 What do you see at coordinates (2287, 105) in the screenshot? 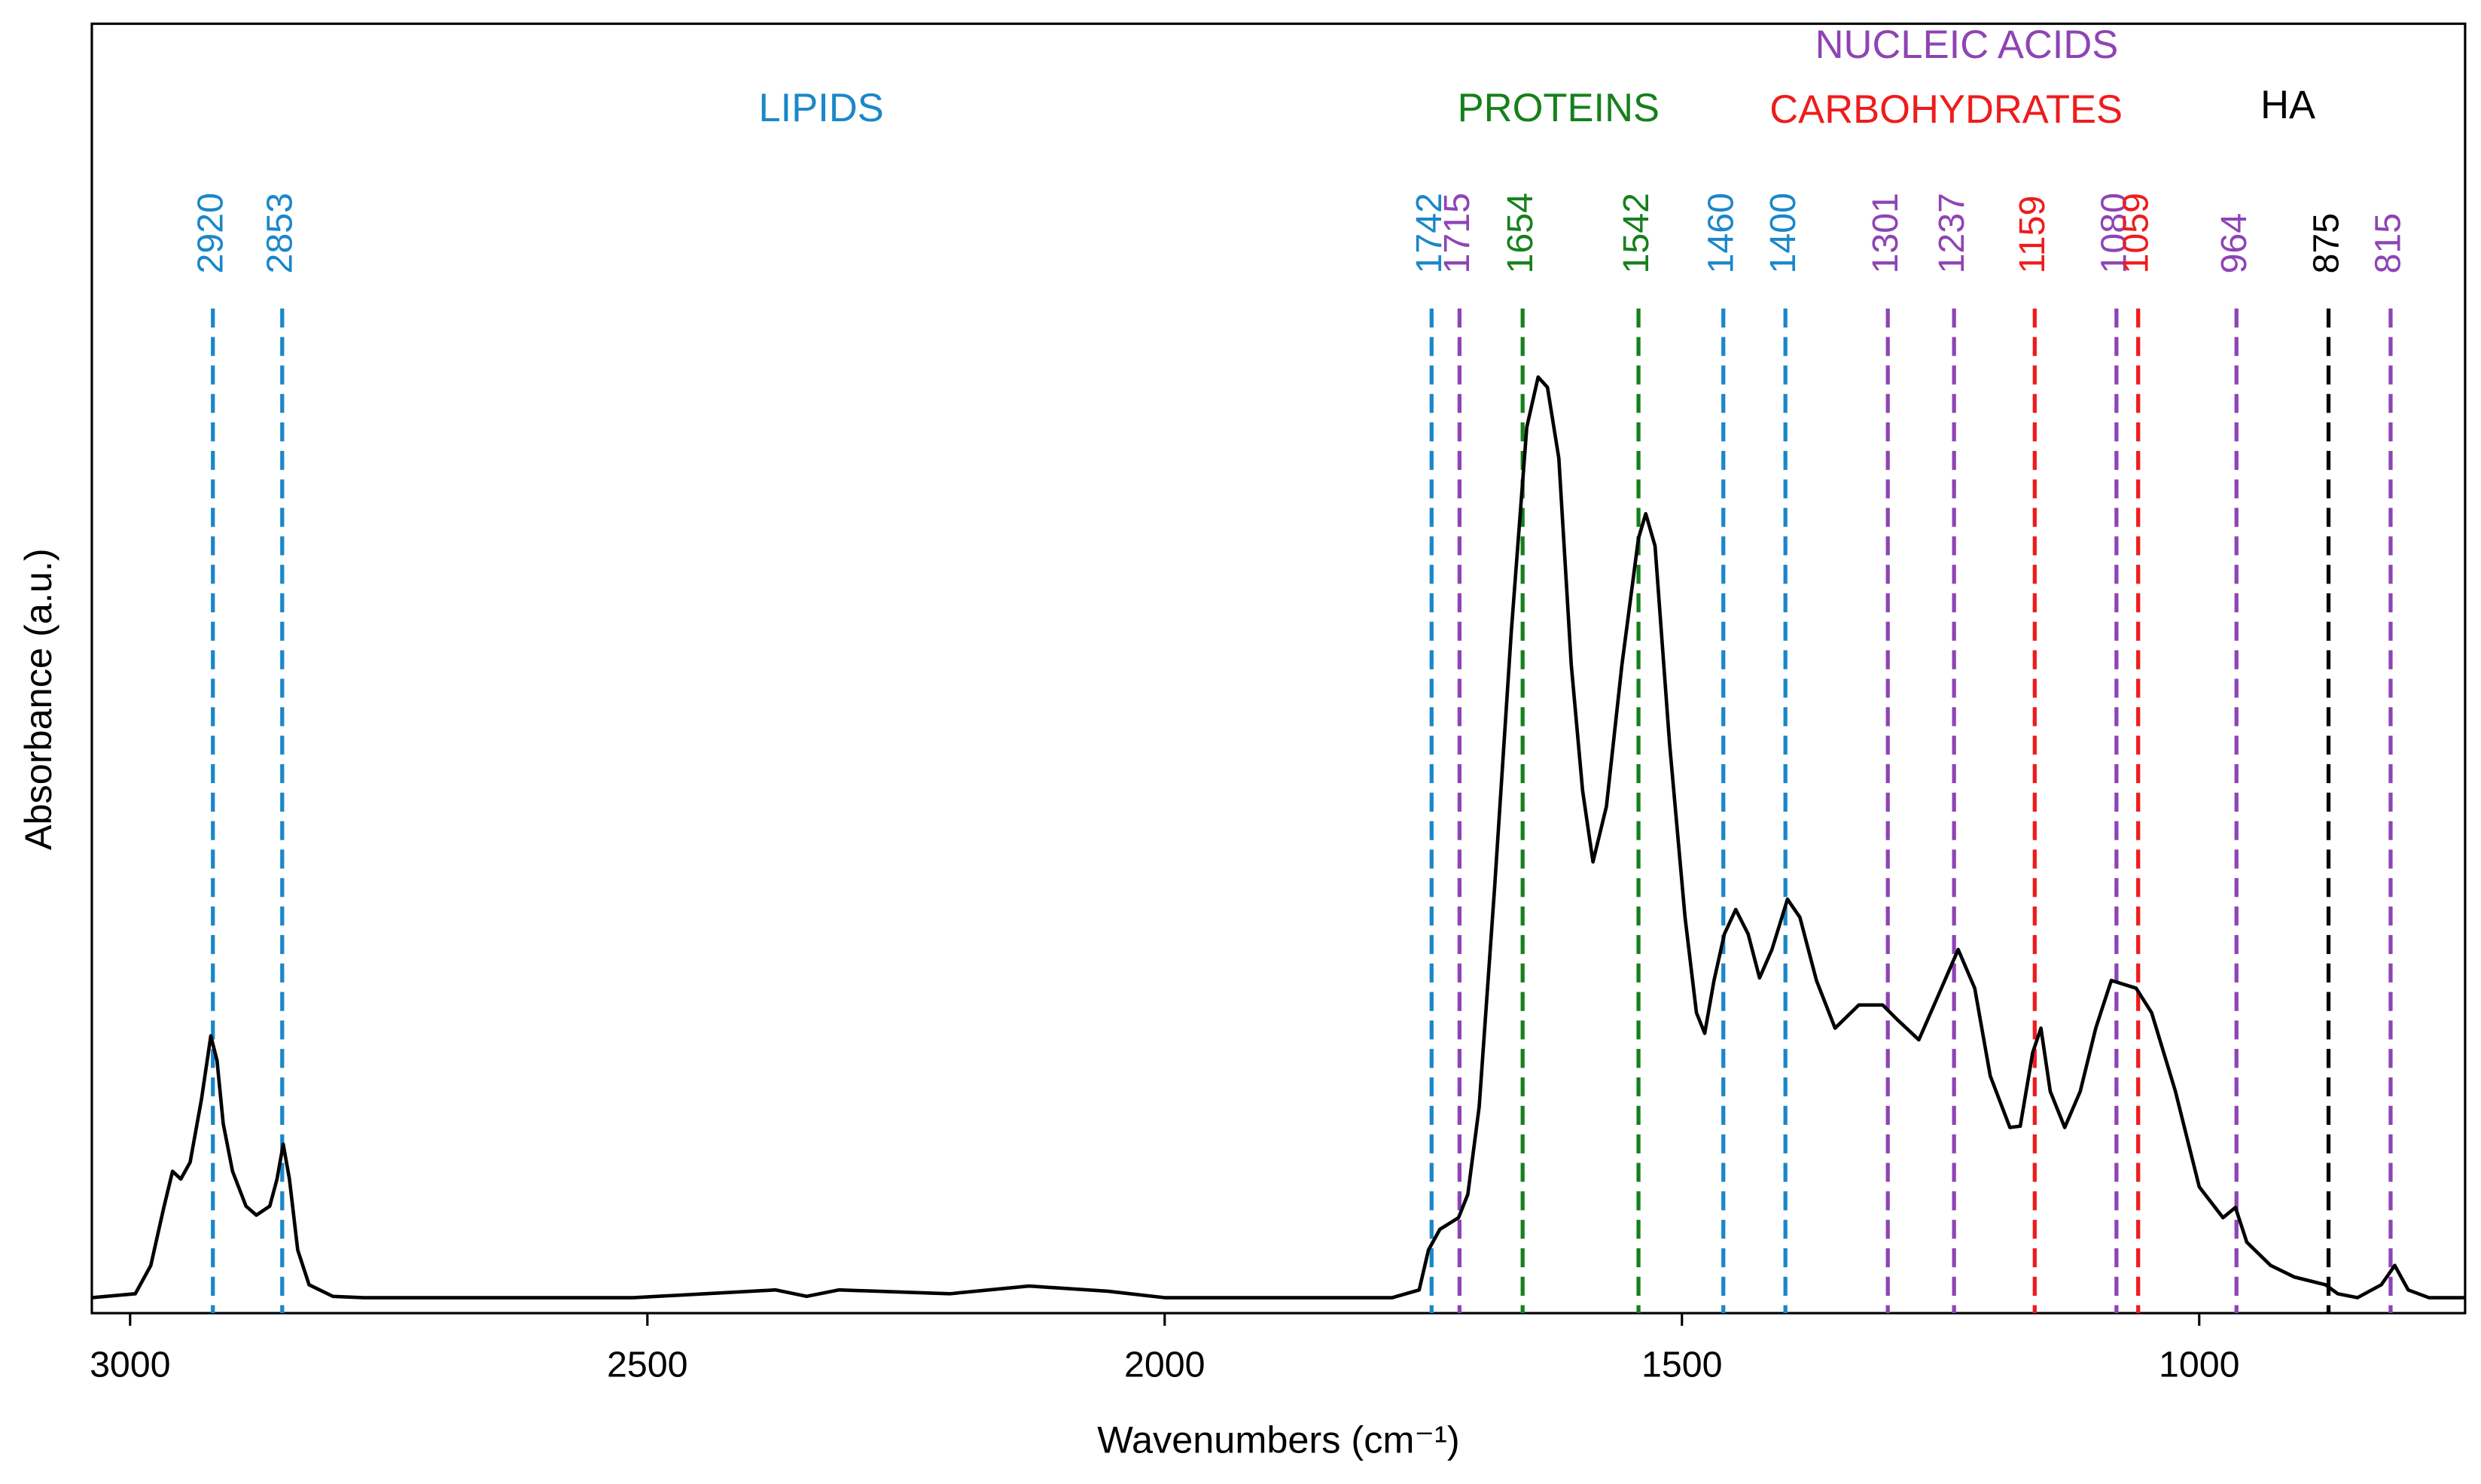
I see `group-label: HA` at bounding box center [2287, 105].